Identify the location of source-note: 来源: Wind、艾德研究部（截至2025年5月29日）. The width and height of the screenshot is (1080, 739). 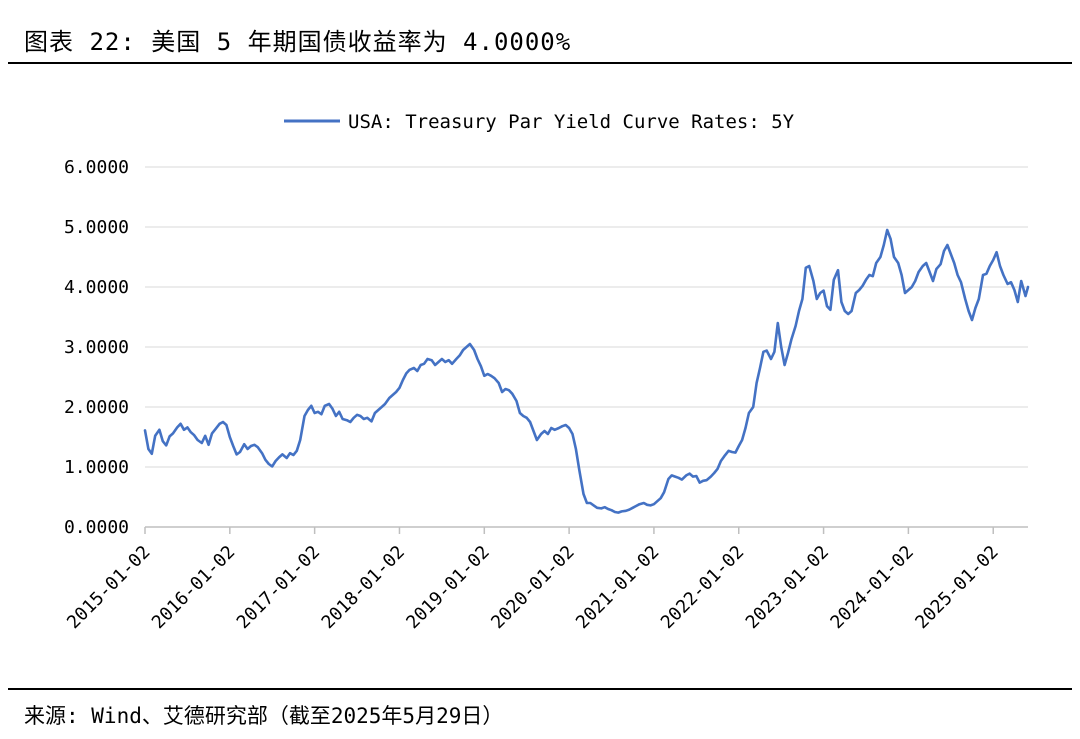
(264, 716).